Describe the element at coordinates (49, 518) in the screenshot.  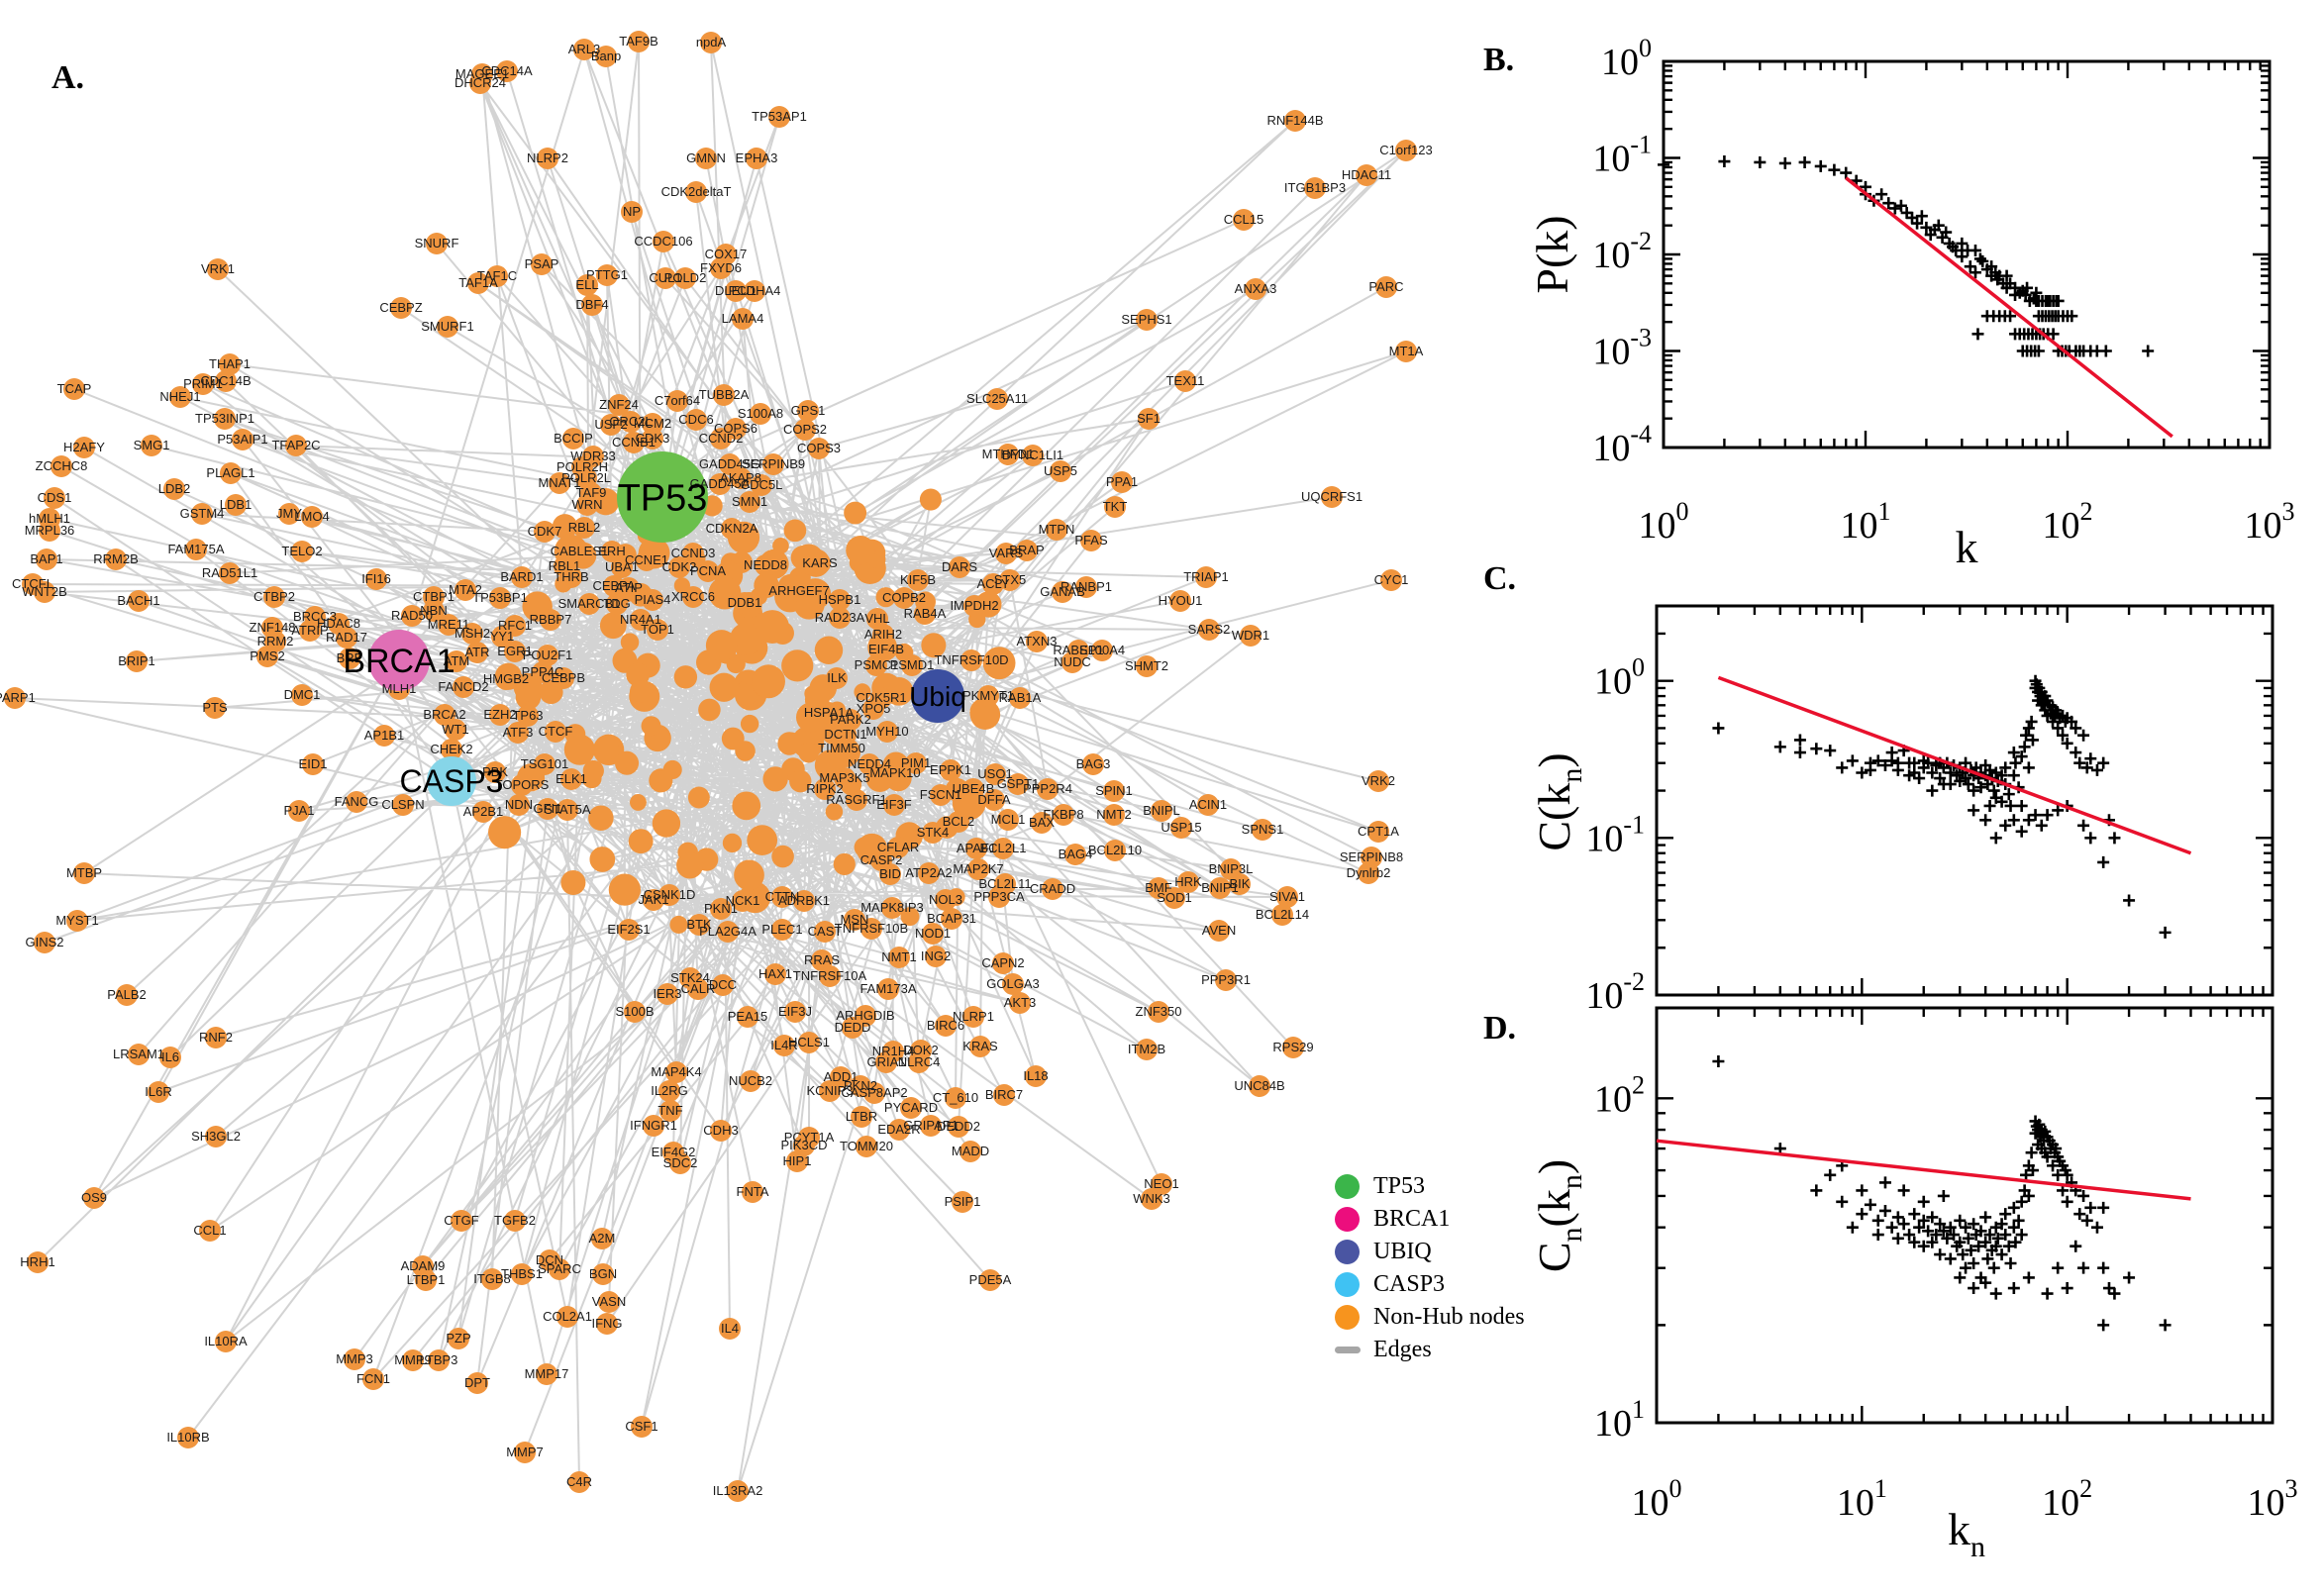
I see `network-node-label: hMLH1` at that location.